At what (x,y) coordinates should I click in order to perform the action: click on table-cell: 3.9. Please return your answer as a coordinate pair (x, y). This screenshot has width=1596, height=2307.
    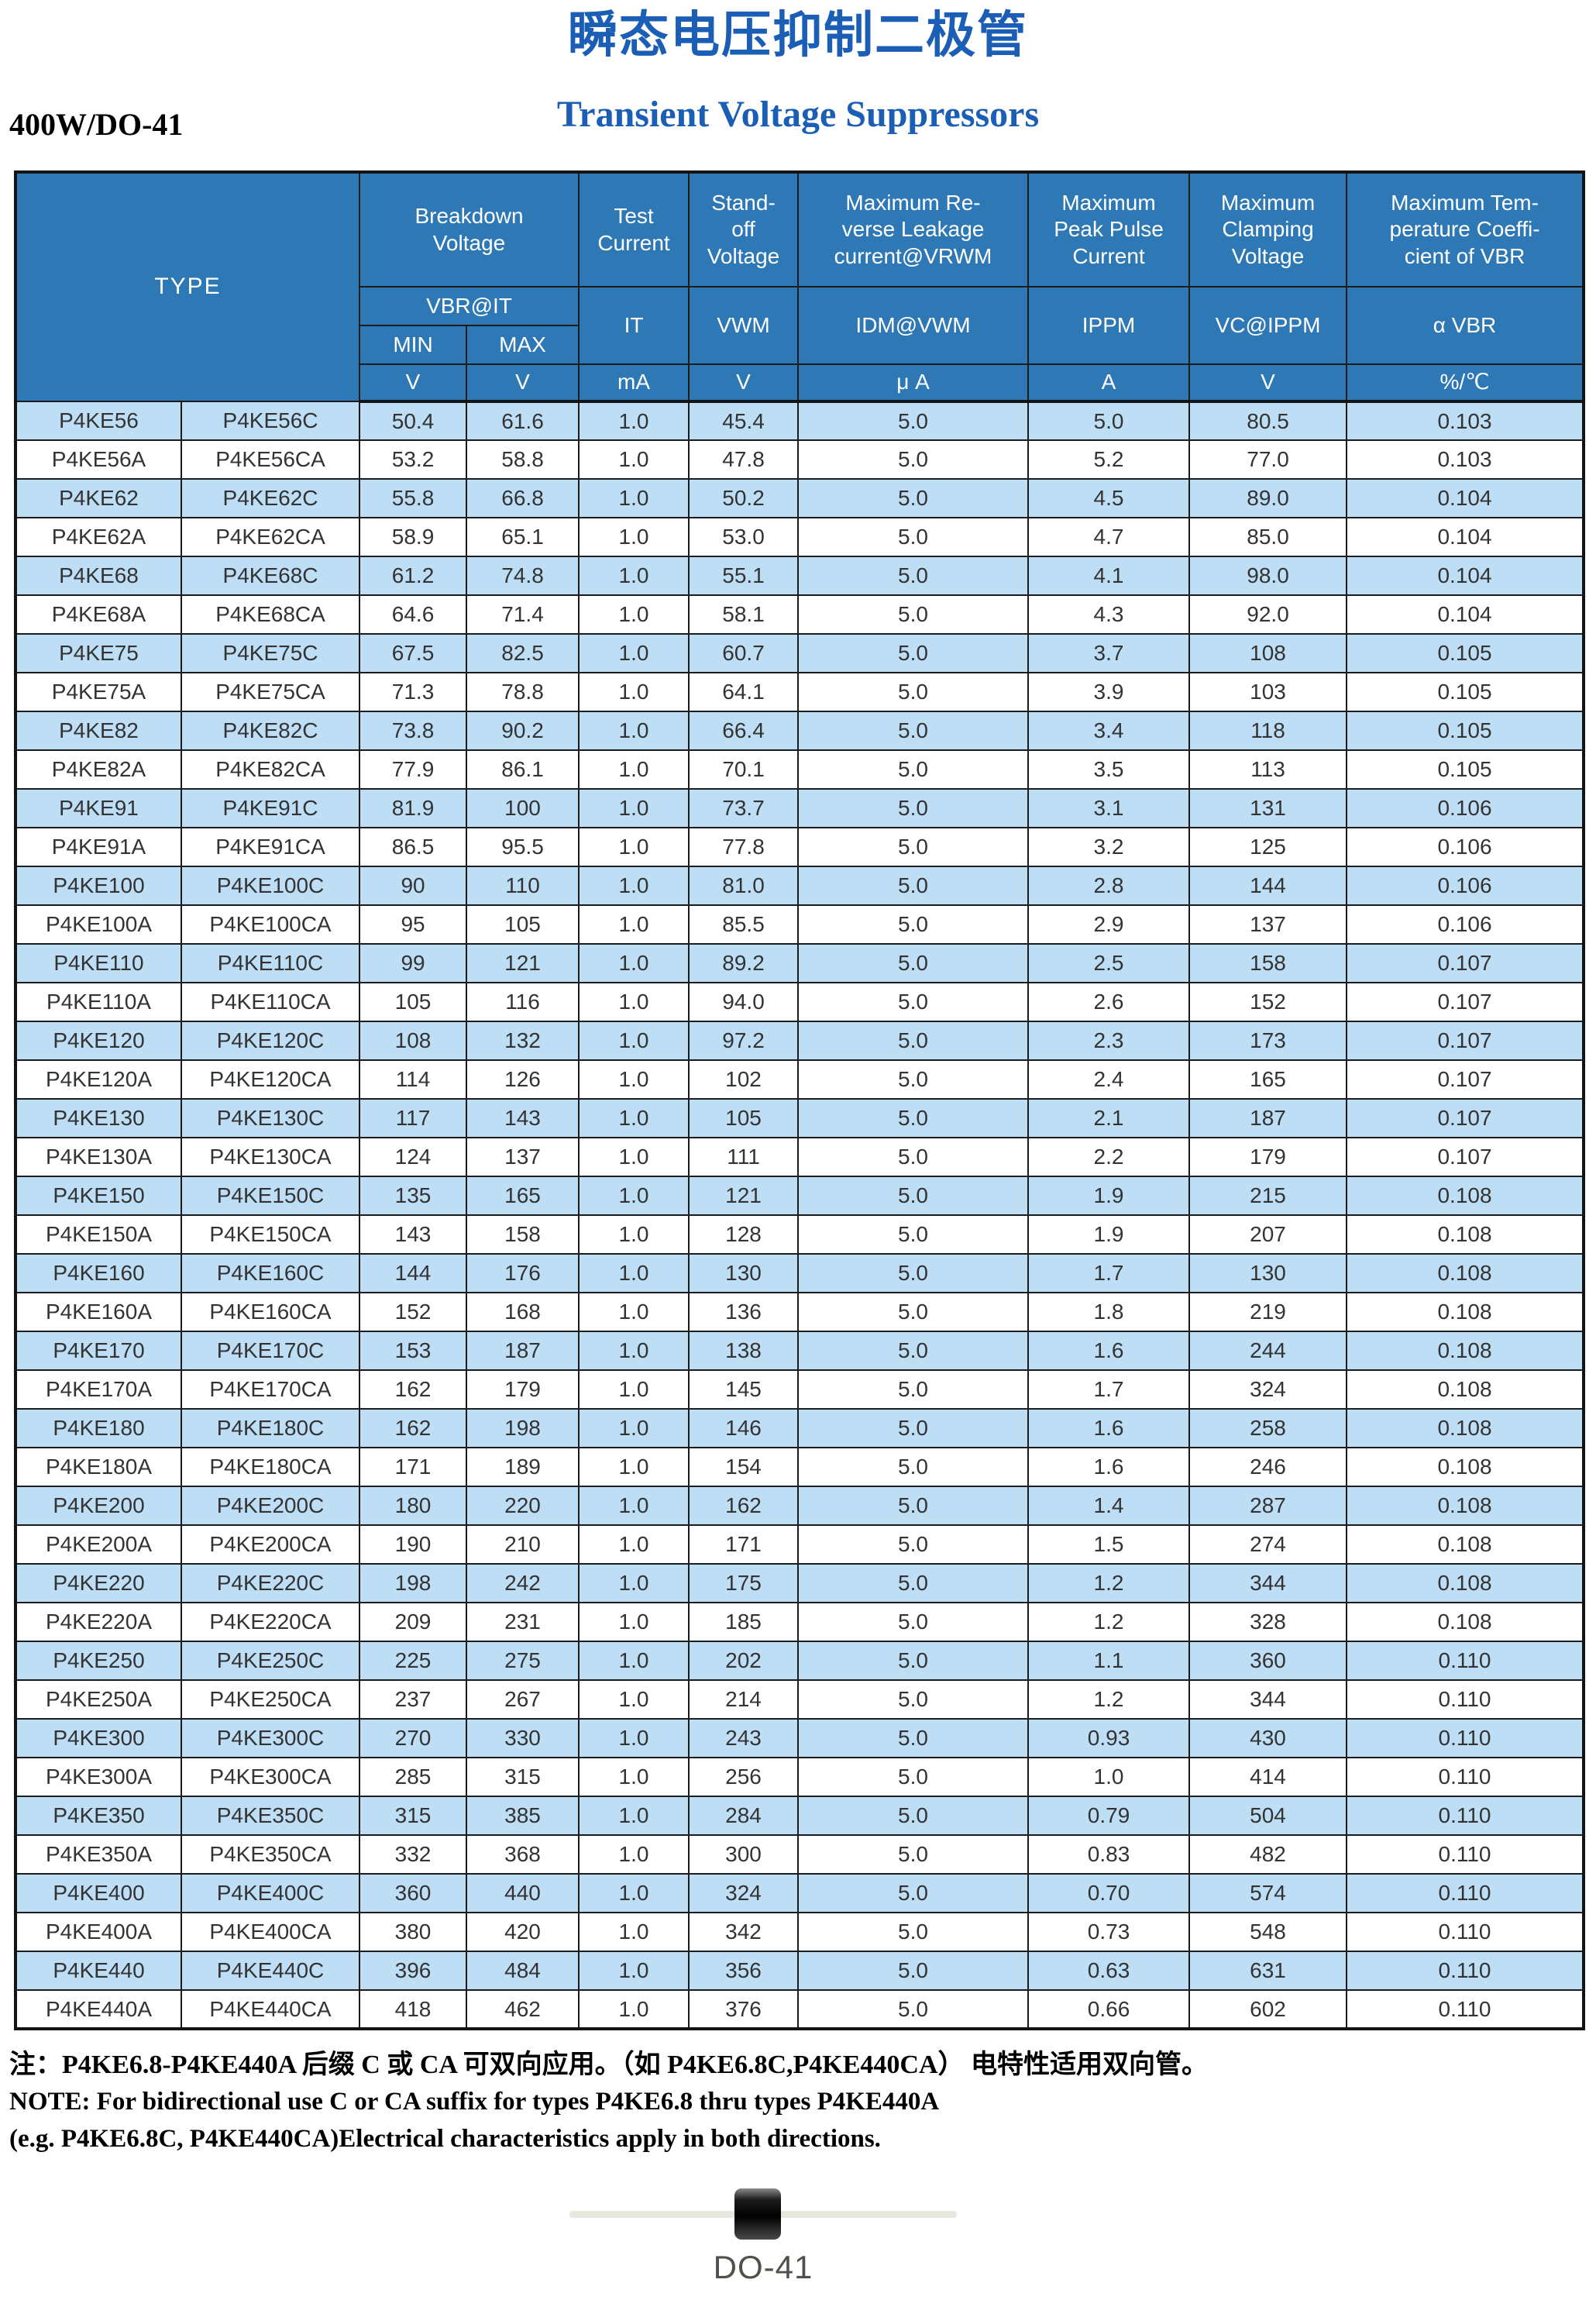
    Looking at the image, I should click on (1109, 692).